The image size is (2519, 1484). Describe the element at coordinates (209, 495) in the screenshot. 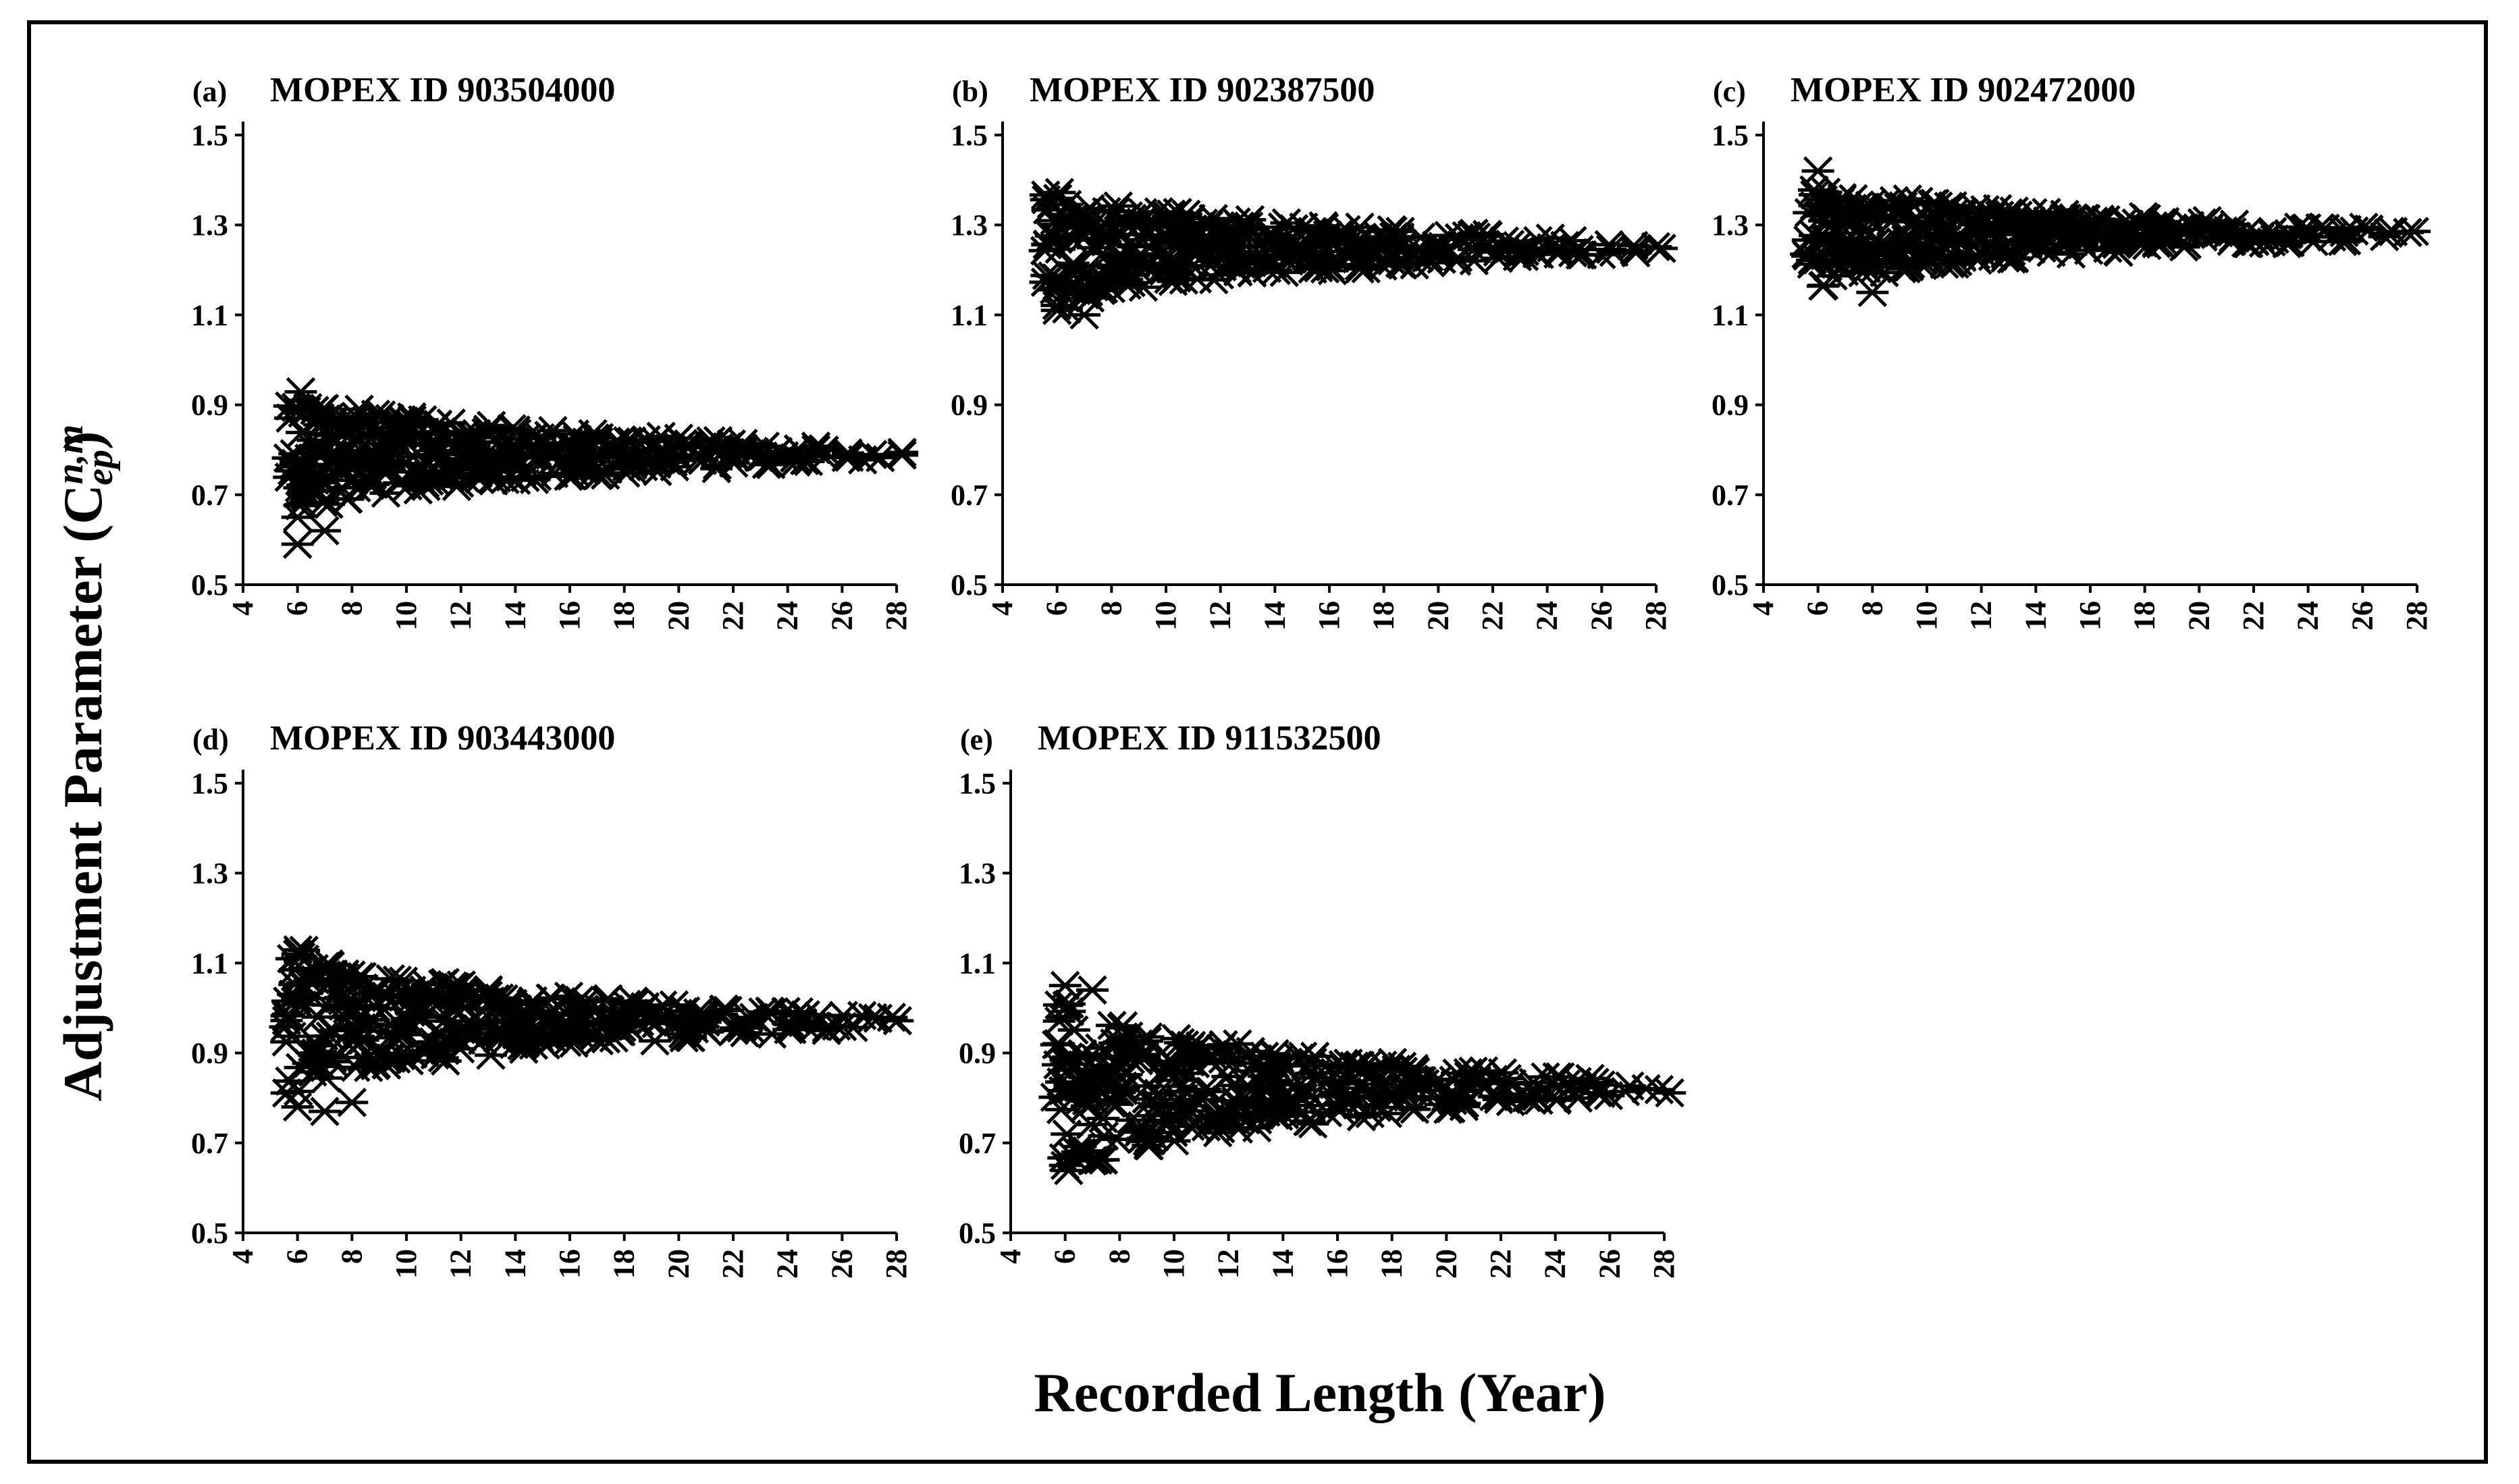

I see `y-tick-label: 0.7` at that location.